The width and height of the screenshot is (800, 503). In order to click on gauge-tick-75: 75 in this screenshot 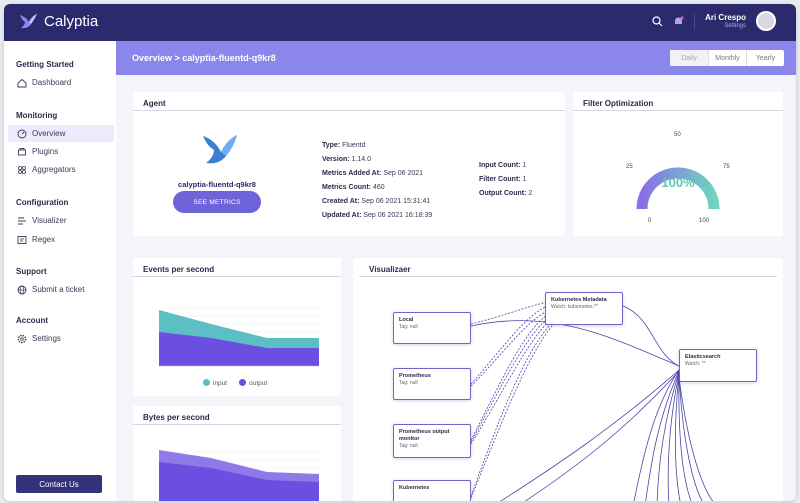, I will do `click(726, 167)`.